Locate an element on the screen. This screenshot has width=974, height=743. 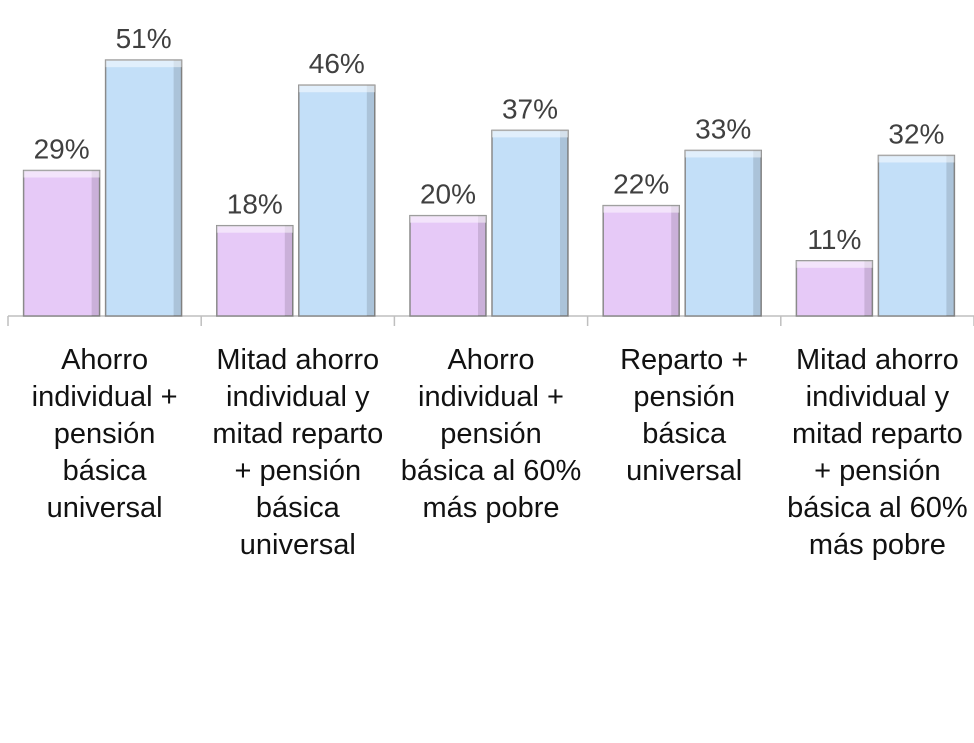
data-label: 33% is located at coordinates (723, 128).